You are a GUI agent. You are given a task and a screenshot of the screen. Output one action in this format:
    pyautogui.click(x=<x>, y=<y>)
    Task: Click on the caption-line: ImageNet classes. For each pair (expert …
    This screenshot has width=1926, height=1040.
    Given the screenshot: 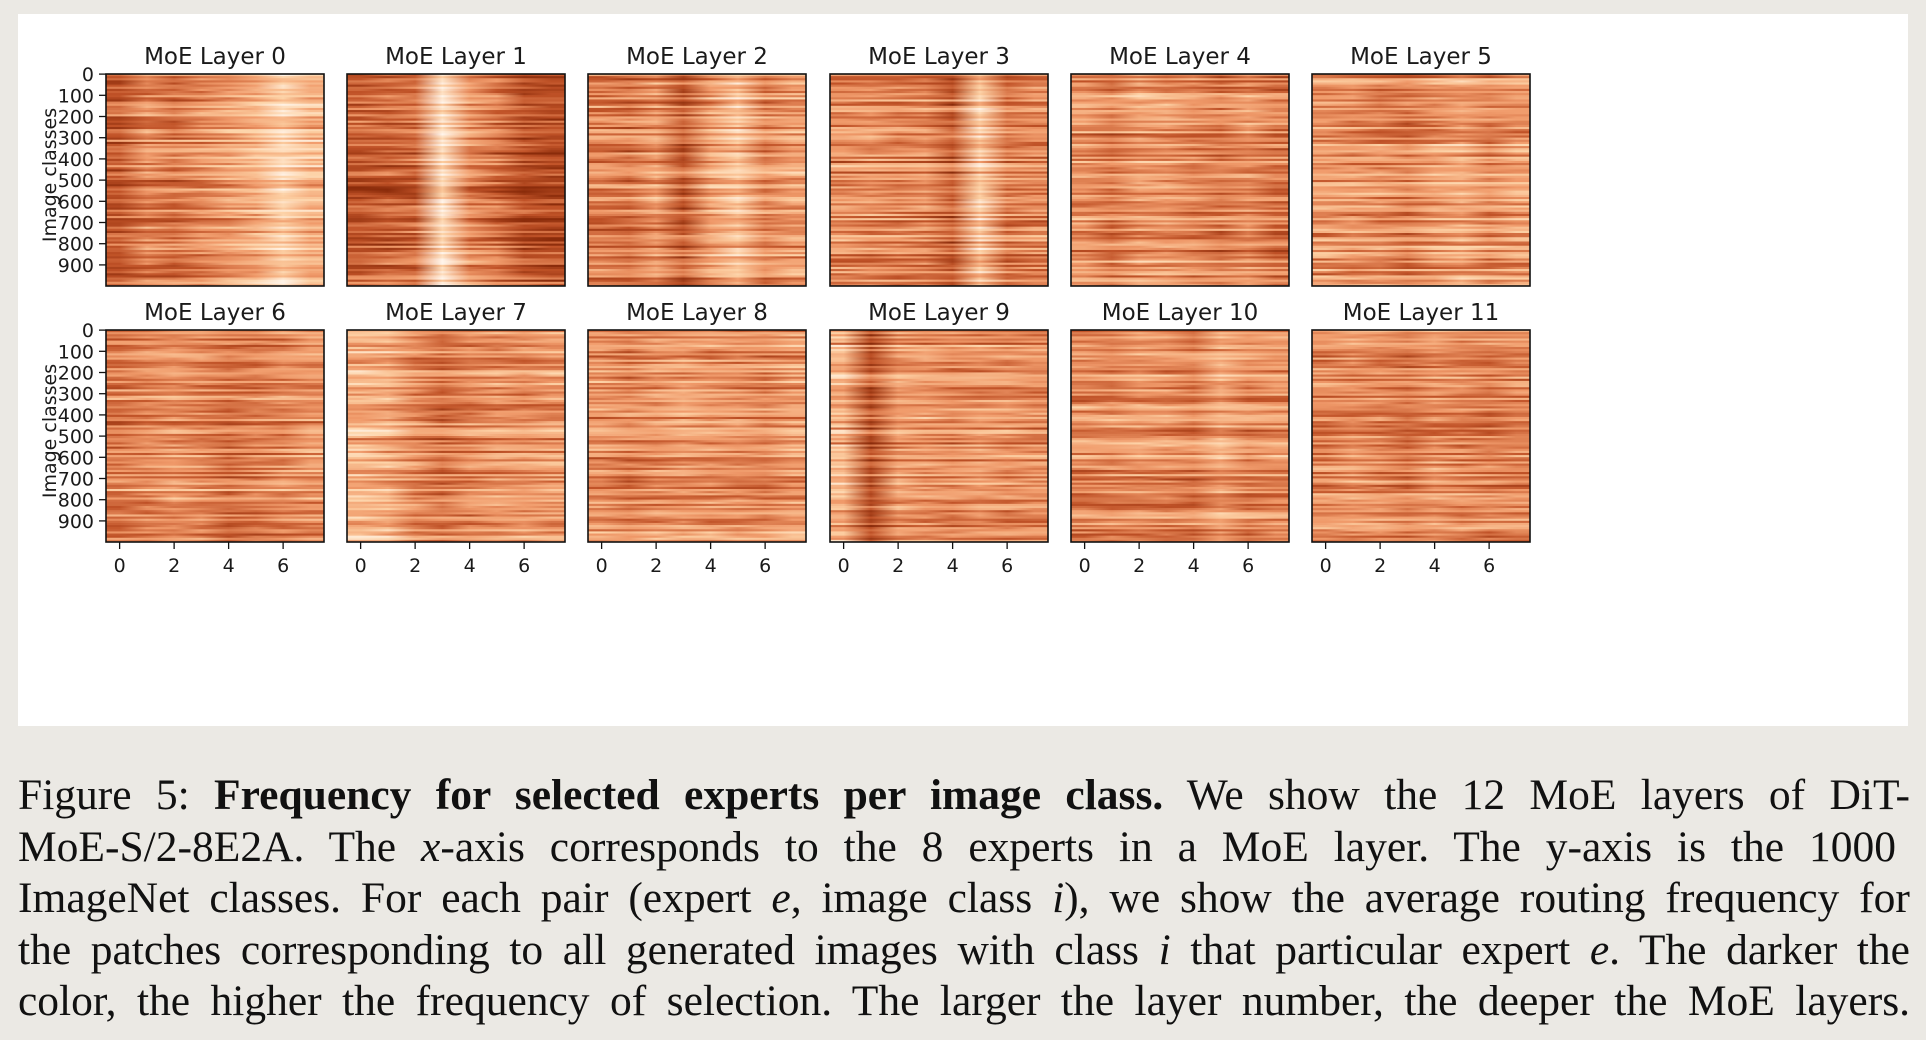 What is the action you would take?
    pyautogui.click(x=964, y=899)
    